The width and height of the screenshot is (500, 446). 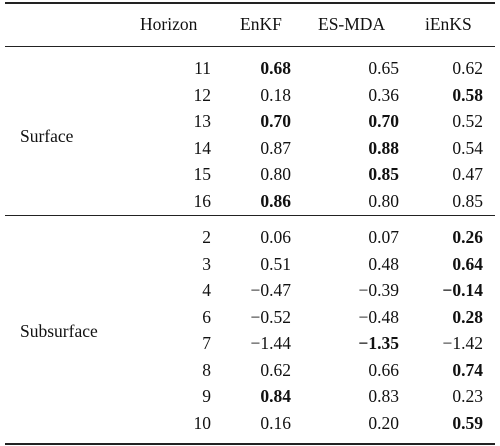 I want to click on horizon-cell: 16, so click(x=202, y=200).